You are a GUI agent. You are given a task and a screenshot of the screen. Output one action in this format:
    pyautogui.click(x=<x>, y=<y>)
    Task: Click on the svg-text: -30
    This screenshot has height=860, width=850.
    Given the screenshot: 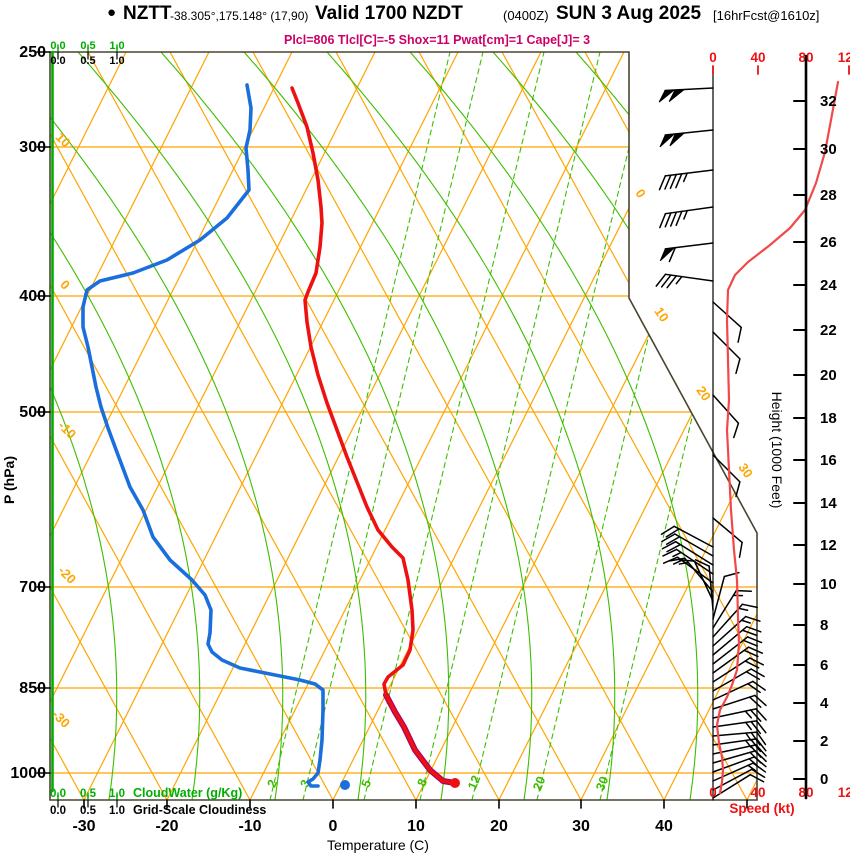 What is the action you would take?
    pyautogui.click(x=83, y=826)
    